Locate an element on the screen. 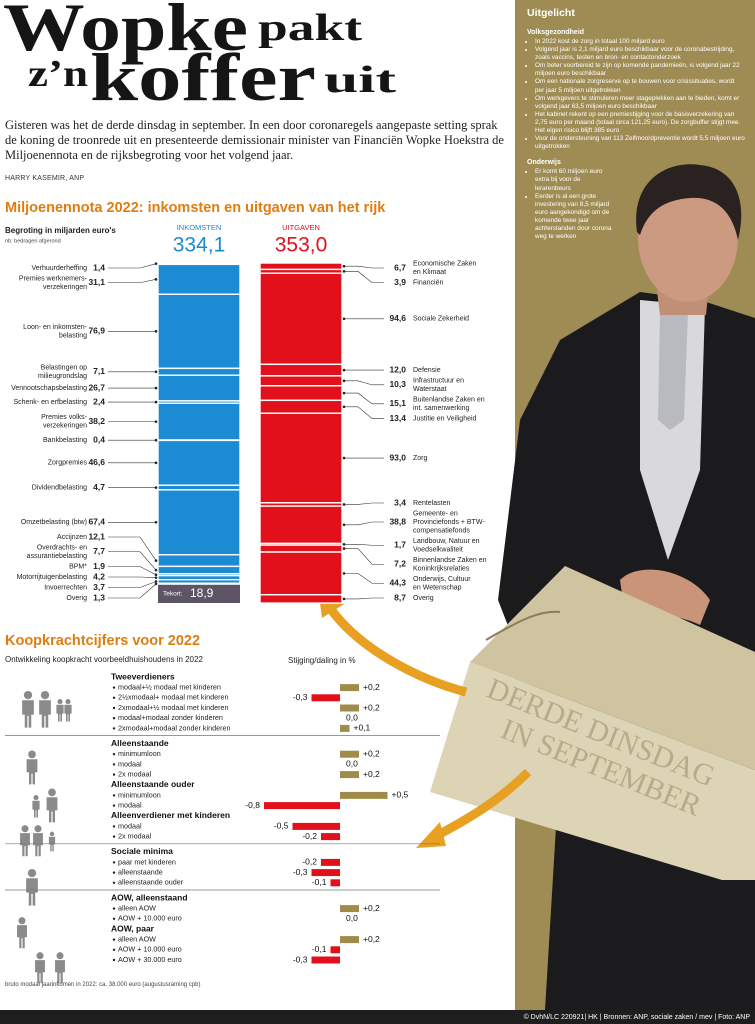  group-label: Alleenverdiener met kinderen is located at coordinates (170, 815).